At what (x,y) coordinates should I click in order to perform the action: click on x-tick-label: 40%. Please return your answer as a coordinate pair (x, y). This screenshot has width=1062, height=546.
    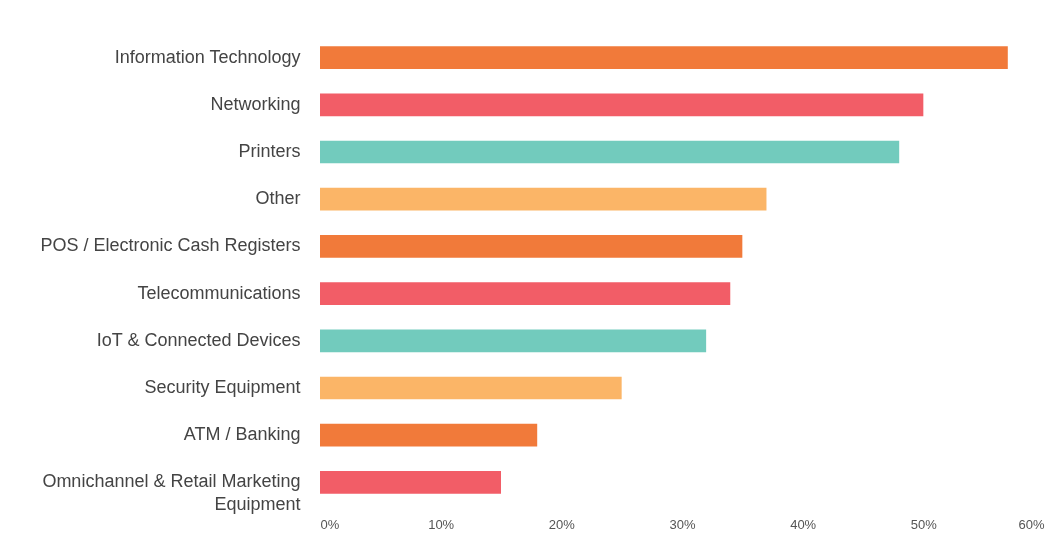
    Looking at the image, I should click on (803, 524).